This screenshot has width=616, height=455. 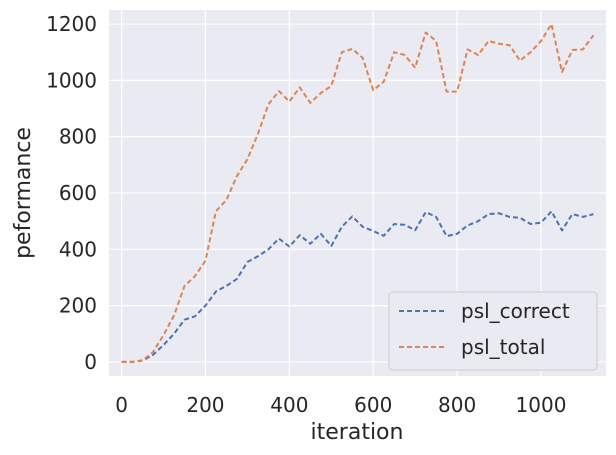 I want to click on y-tick-label: 1000, so click(x=71, y=80).